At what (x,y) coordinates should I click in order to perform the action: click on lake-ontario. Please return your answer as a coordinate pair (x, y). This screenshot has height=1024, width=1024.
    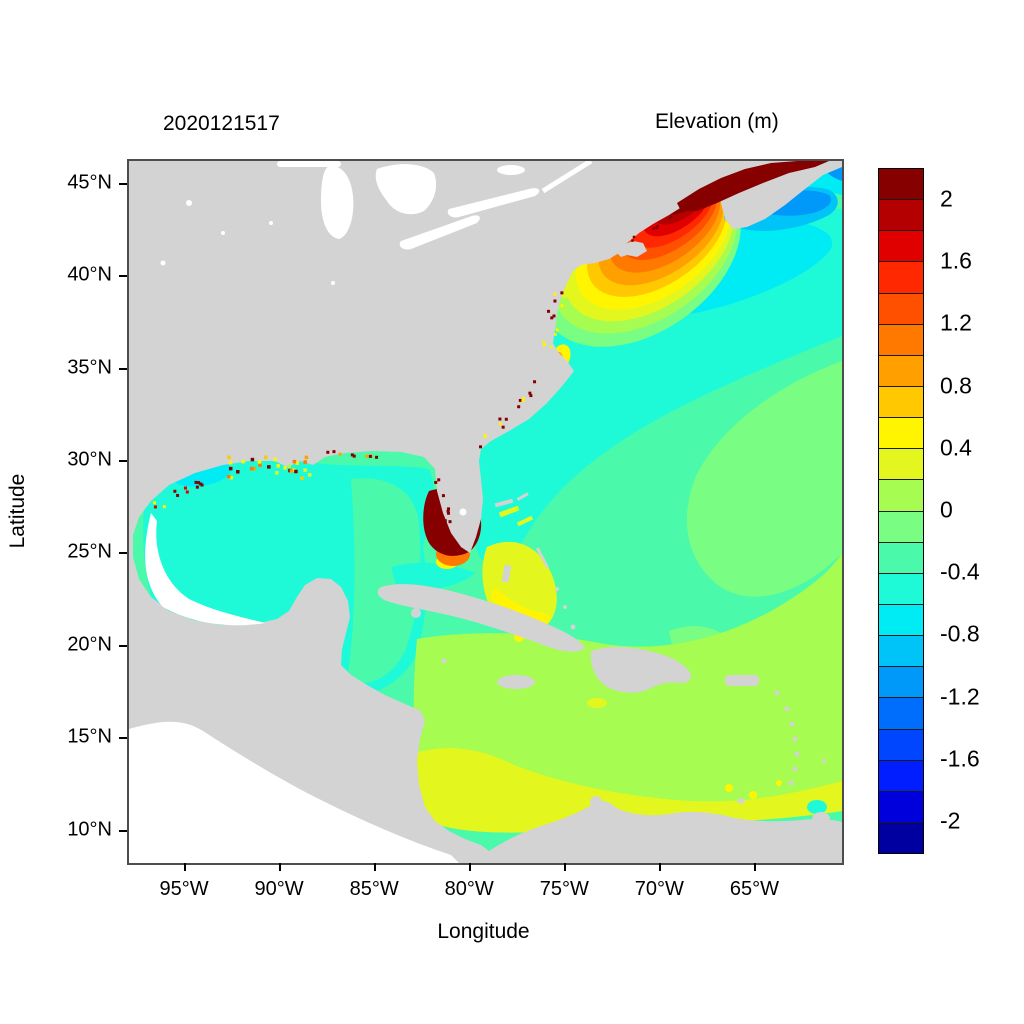
    Looking at the image, I should click on (493, 203).